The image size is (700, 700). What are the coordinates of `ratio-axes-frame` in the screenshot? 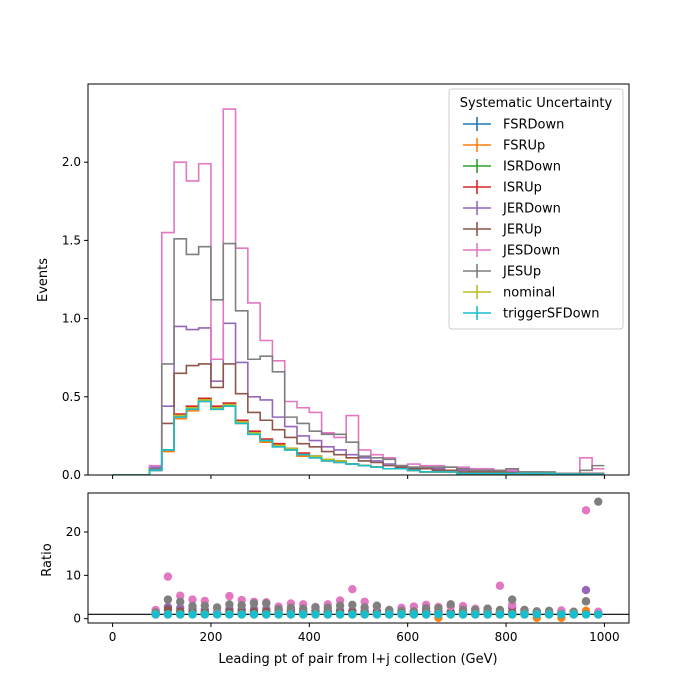 It's located at (358, 558).